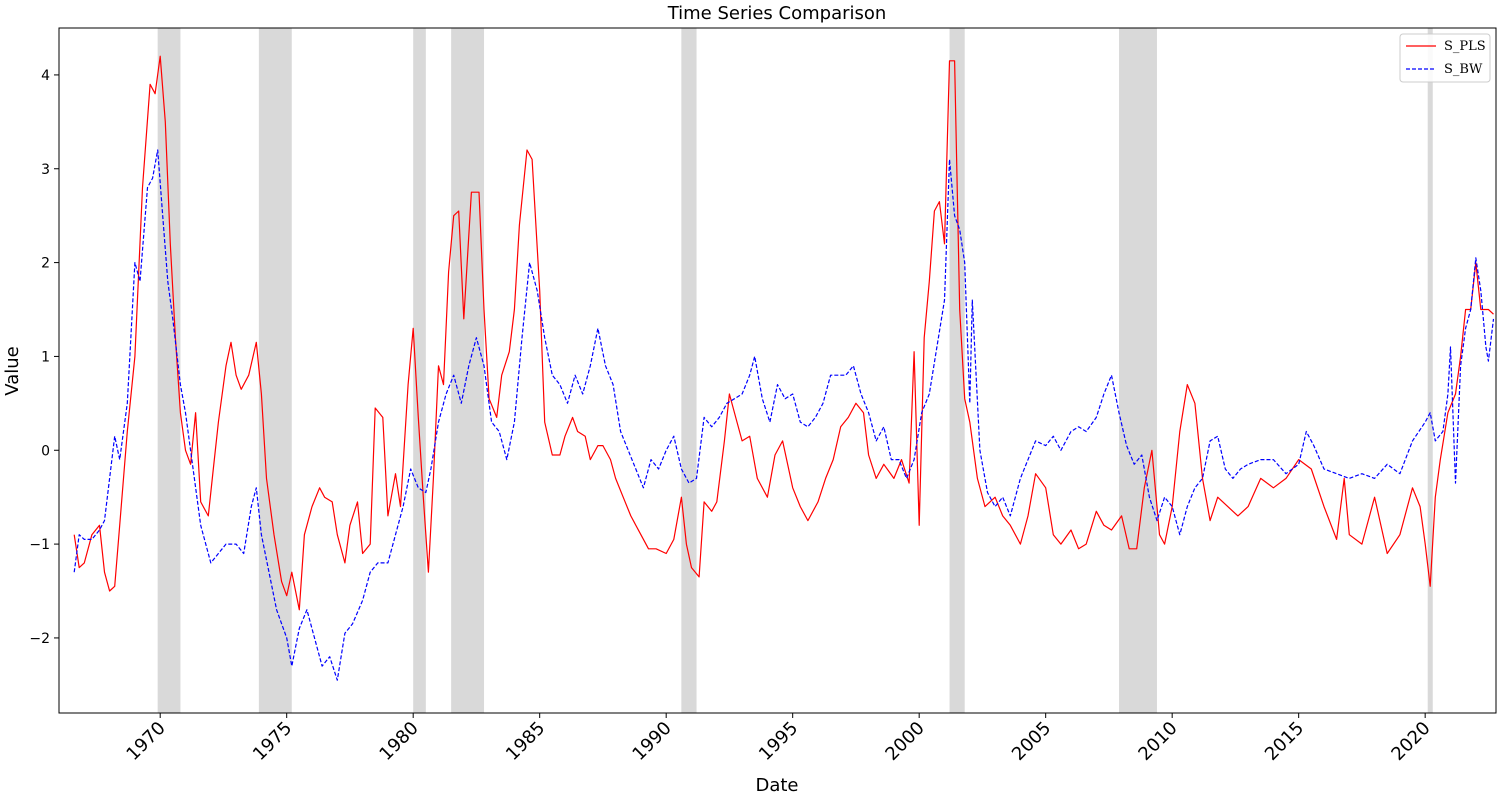 The height and width of the screenshot is (800, 1500). Describe the element at coordinates (39, 545) in the screenshot. I see `y-tick-label: −1` at that location.